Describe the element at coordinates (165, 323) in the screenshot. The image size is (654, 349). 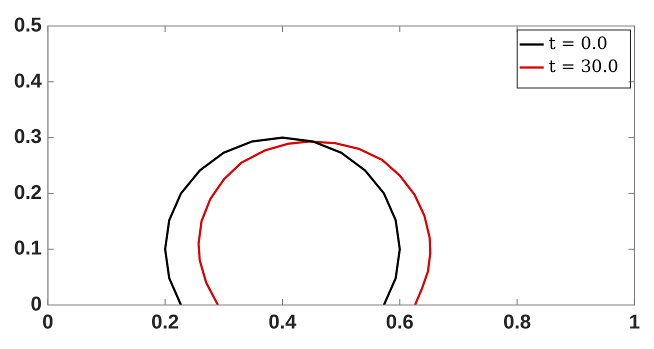
I see `x-tick-label: 0.2` at that location.